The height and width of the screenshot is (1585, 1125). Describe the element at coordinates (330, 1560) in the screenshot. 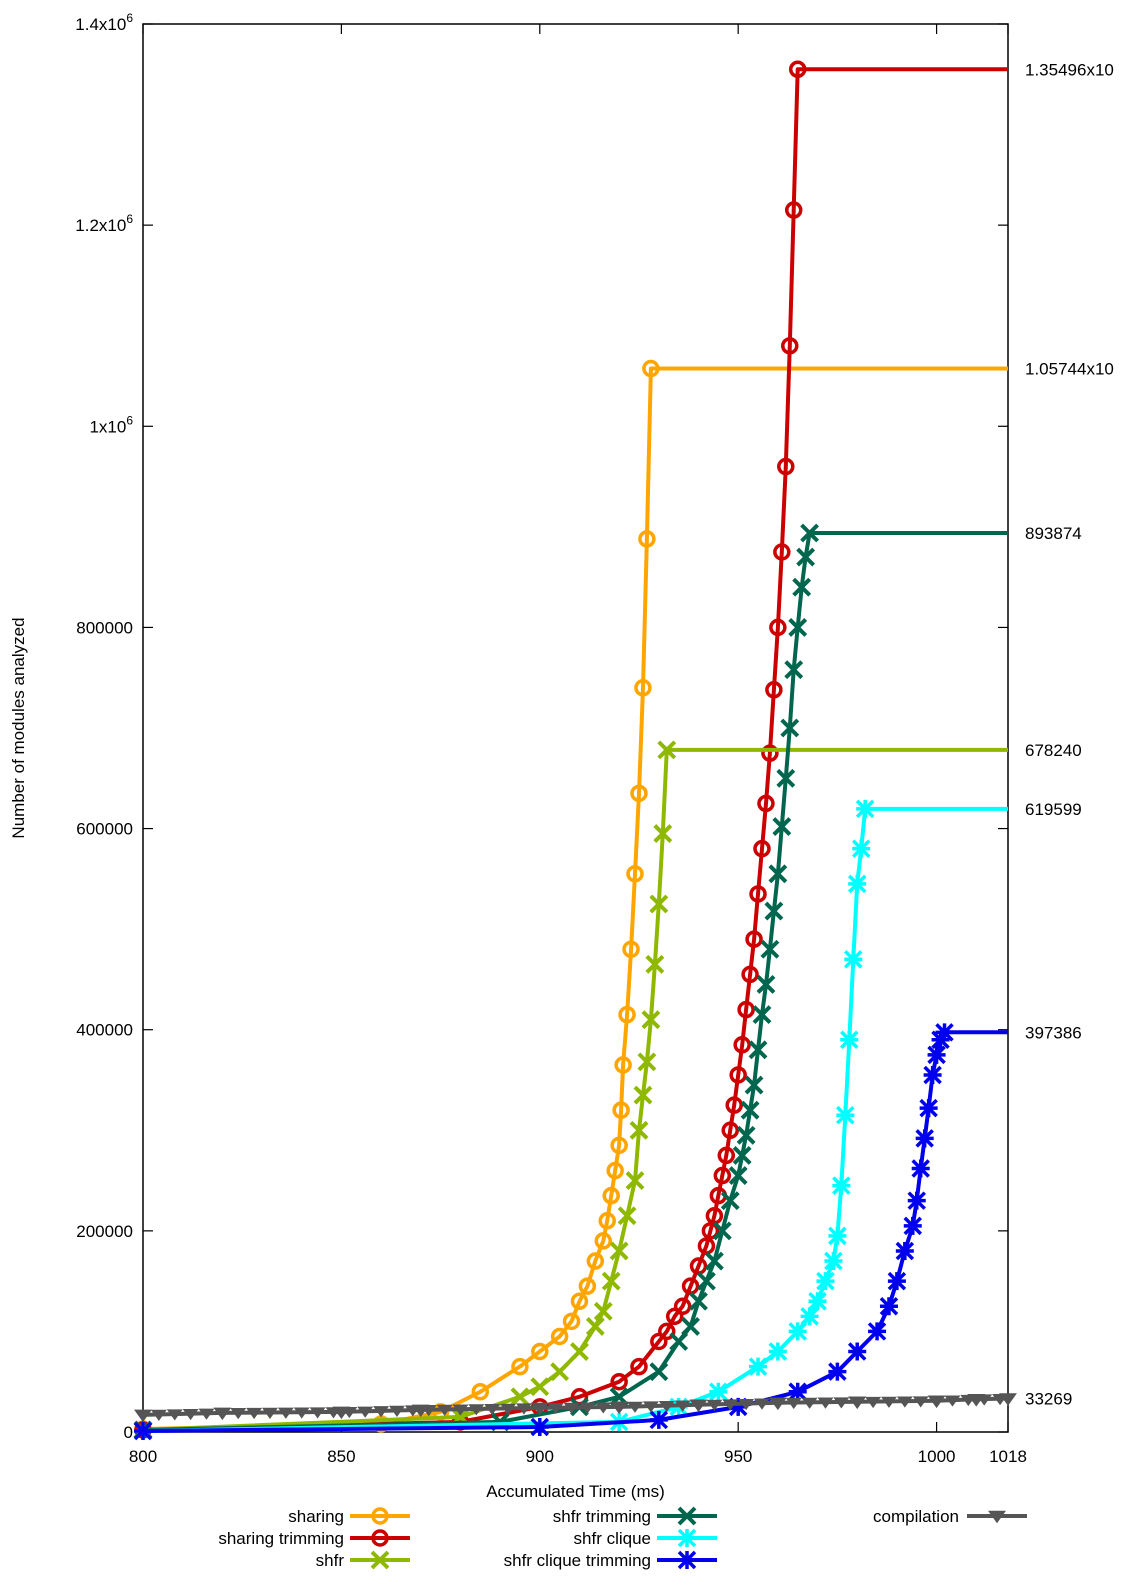

I see `legend-label: shfr` at that location.